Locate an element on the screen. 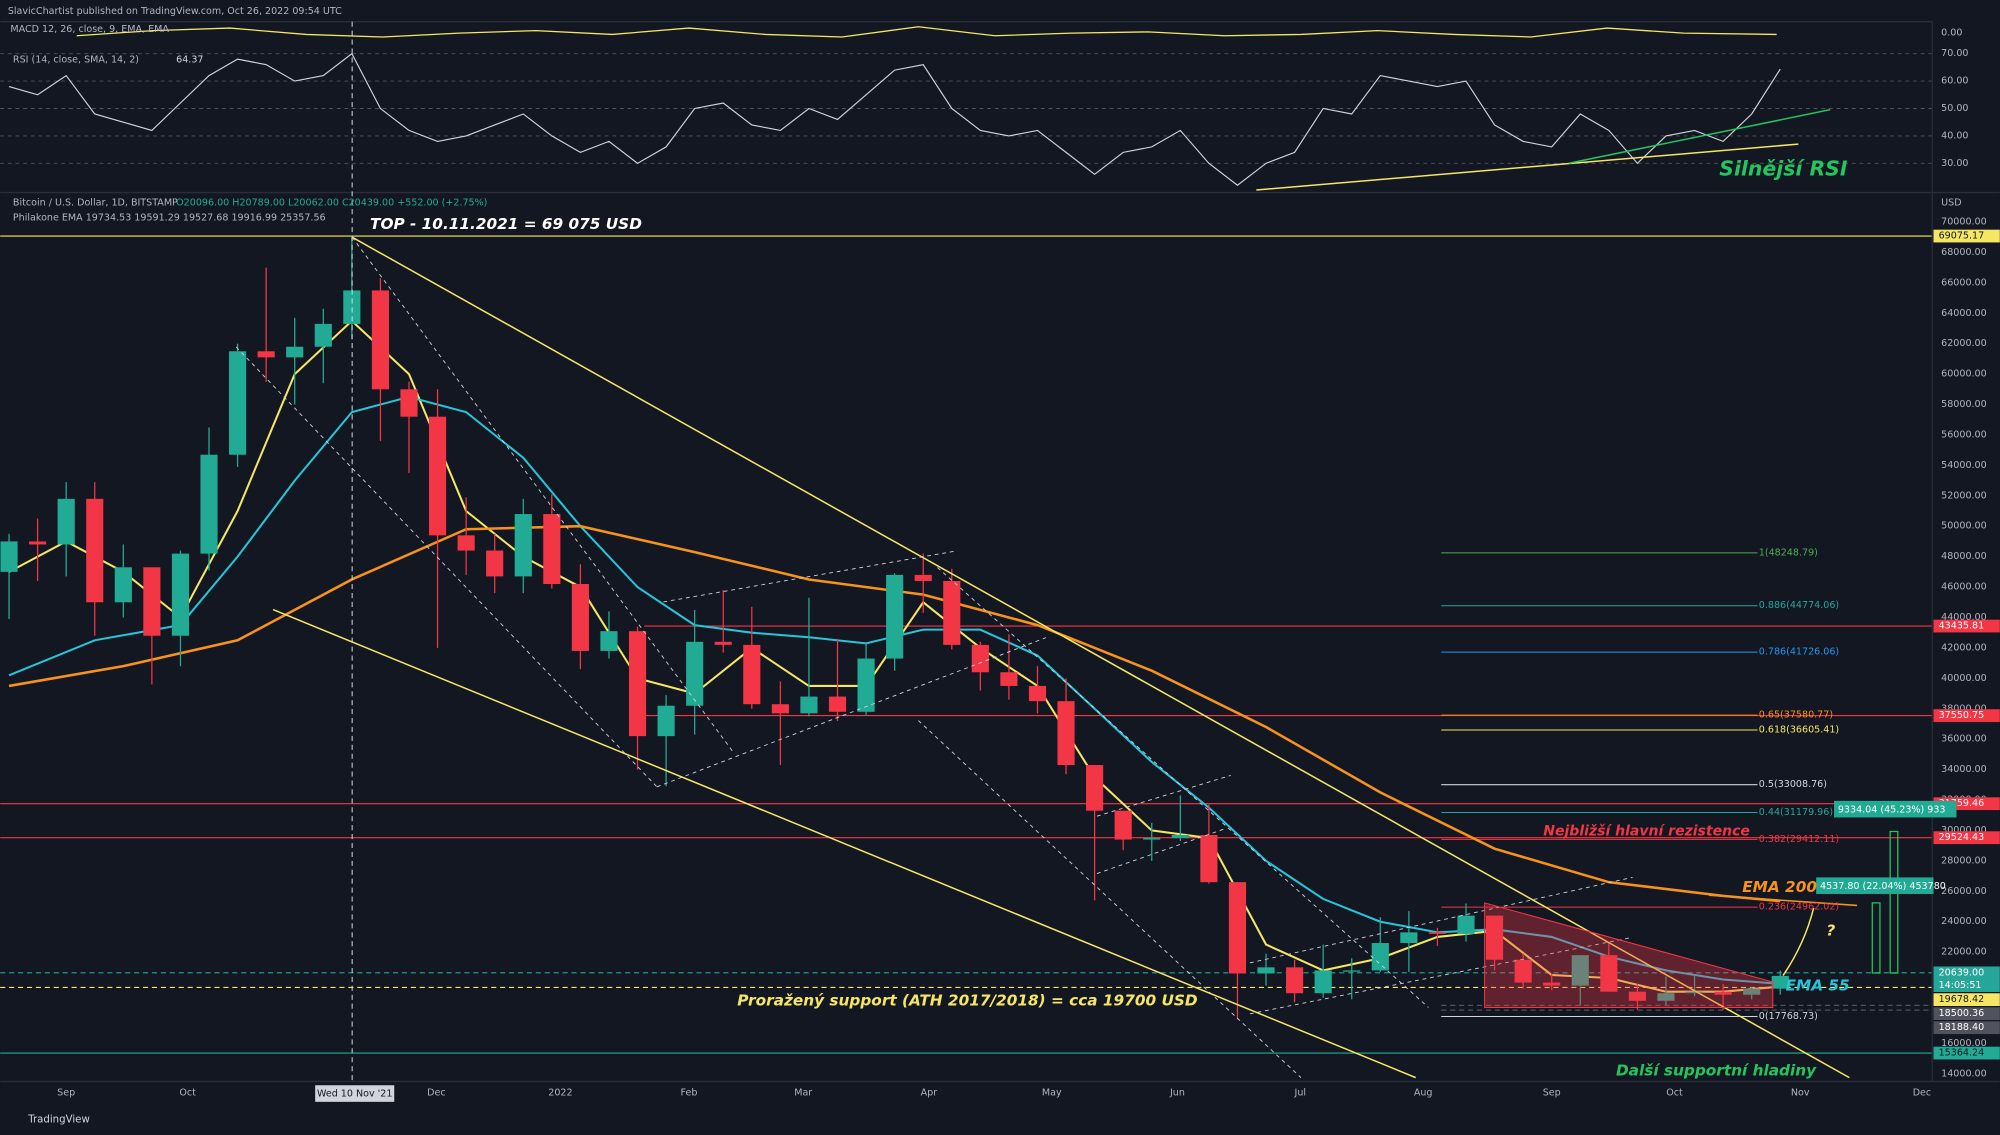  crosshair-label-box is located at coordinates (355, 1093).